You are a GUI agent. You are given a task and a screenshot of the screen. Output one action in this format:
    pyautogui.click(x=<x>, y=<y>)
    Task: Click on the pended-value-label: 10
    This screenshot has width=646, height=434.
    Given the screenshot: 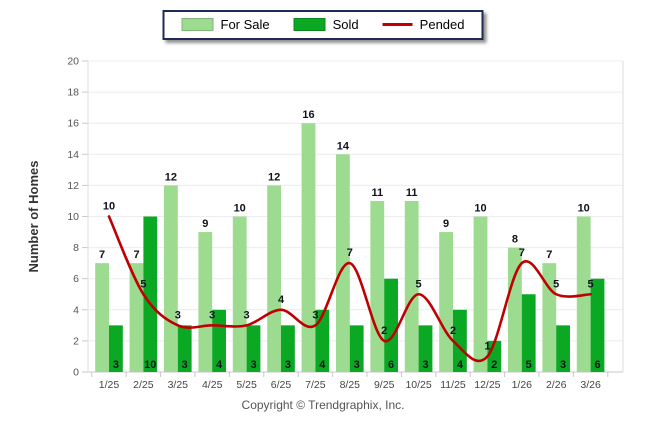 What is the action you would take?
    pyautogui.click(x=109, y=207)
    